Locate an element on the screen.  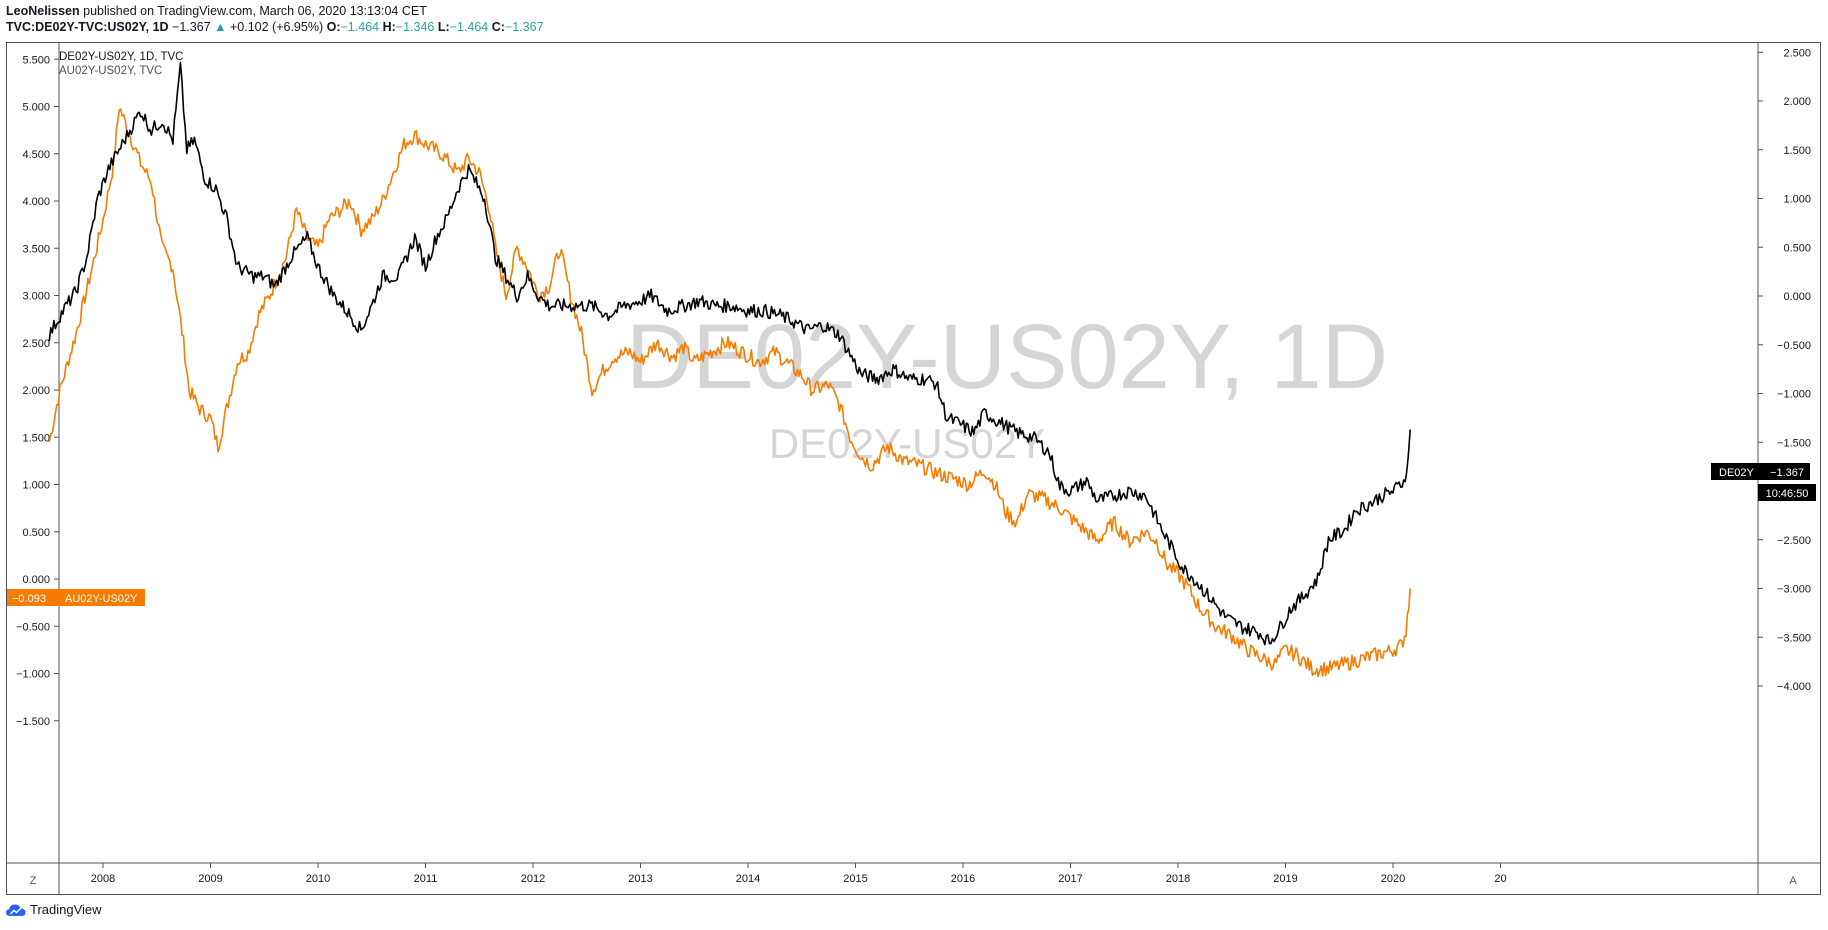
de02y-tag-name: DE02Y is located at coordinates (1737, 473).